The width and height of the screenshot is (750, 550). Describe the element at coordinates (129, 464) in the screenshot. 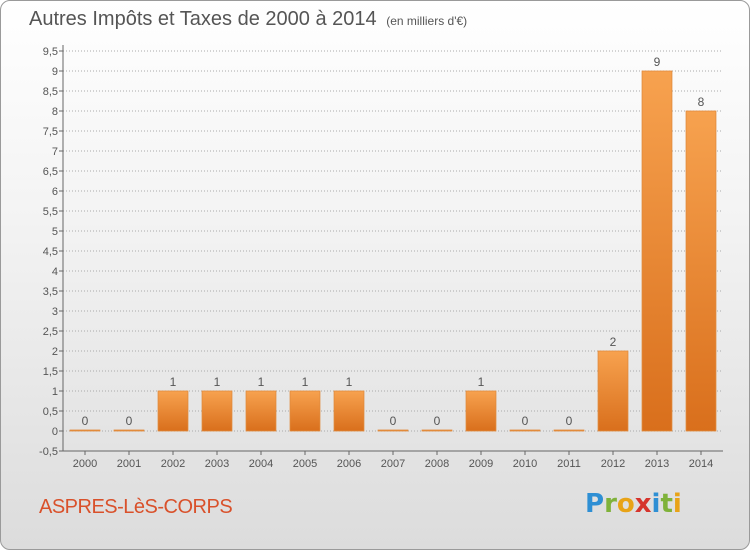

I see `x-tick-label-2001: 2001` at that location.